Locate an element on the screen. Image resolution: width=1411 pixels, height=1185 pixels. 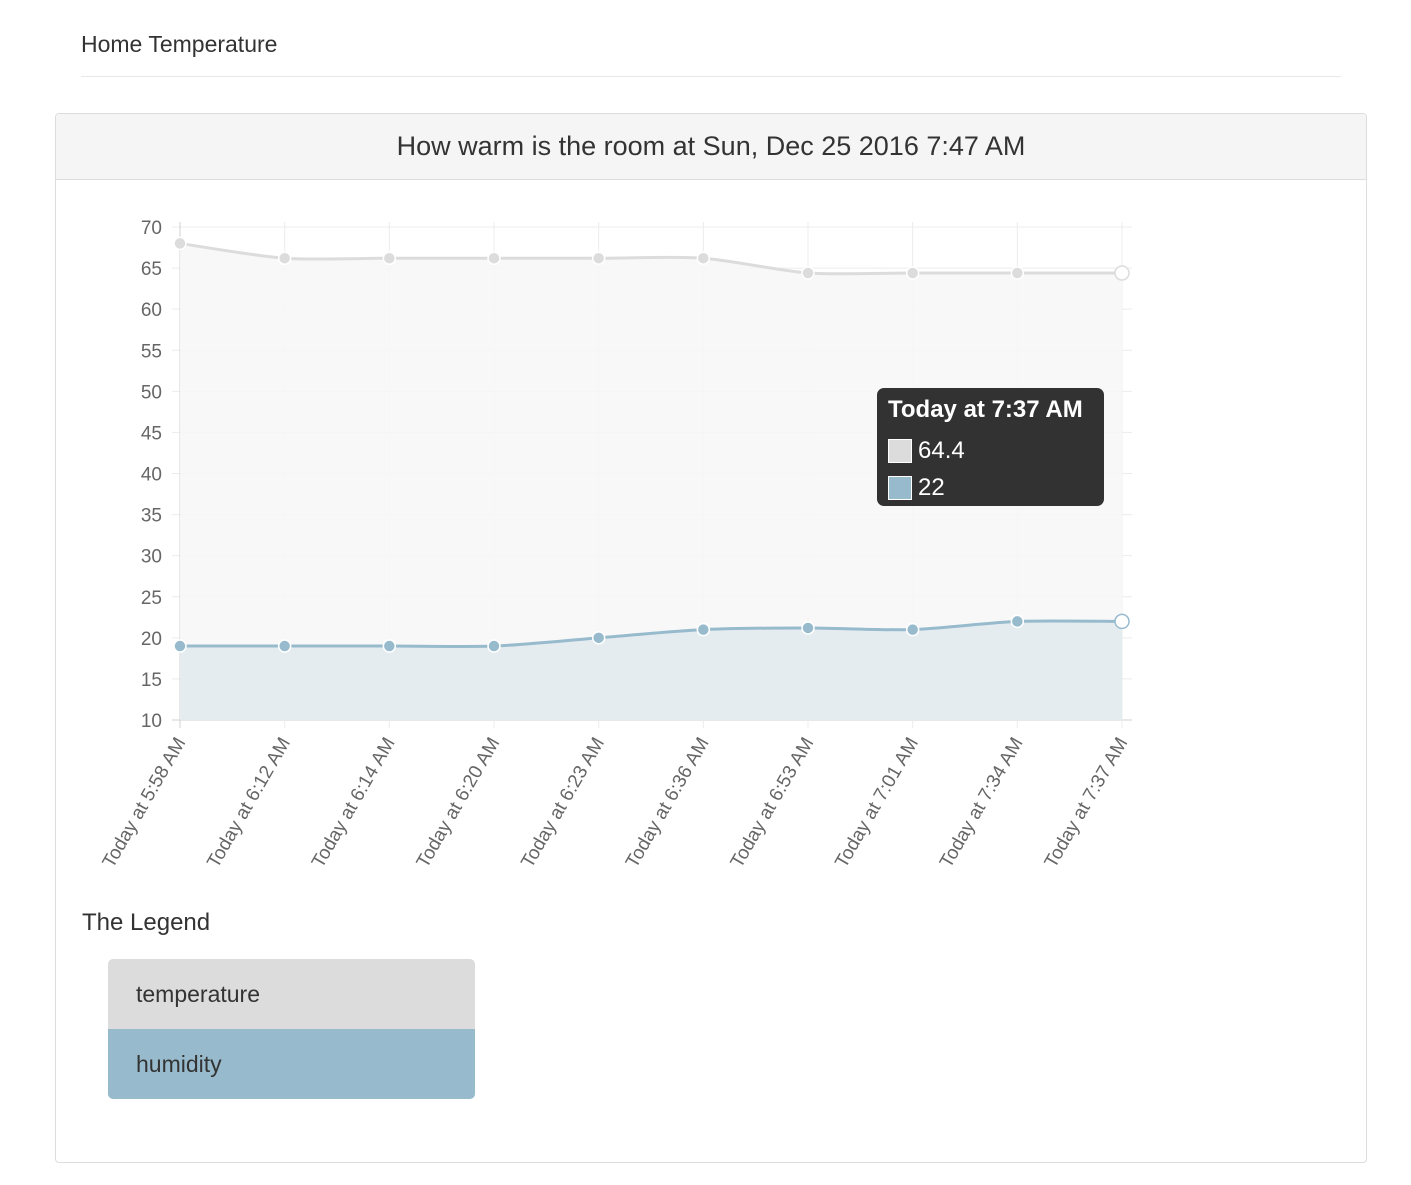
x-tick-label: Today at 6:53 AM is located at coordinates (773, 803).